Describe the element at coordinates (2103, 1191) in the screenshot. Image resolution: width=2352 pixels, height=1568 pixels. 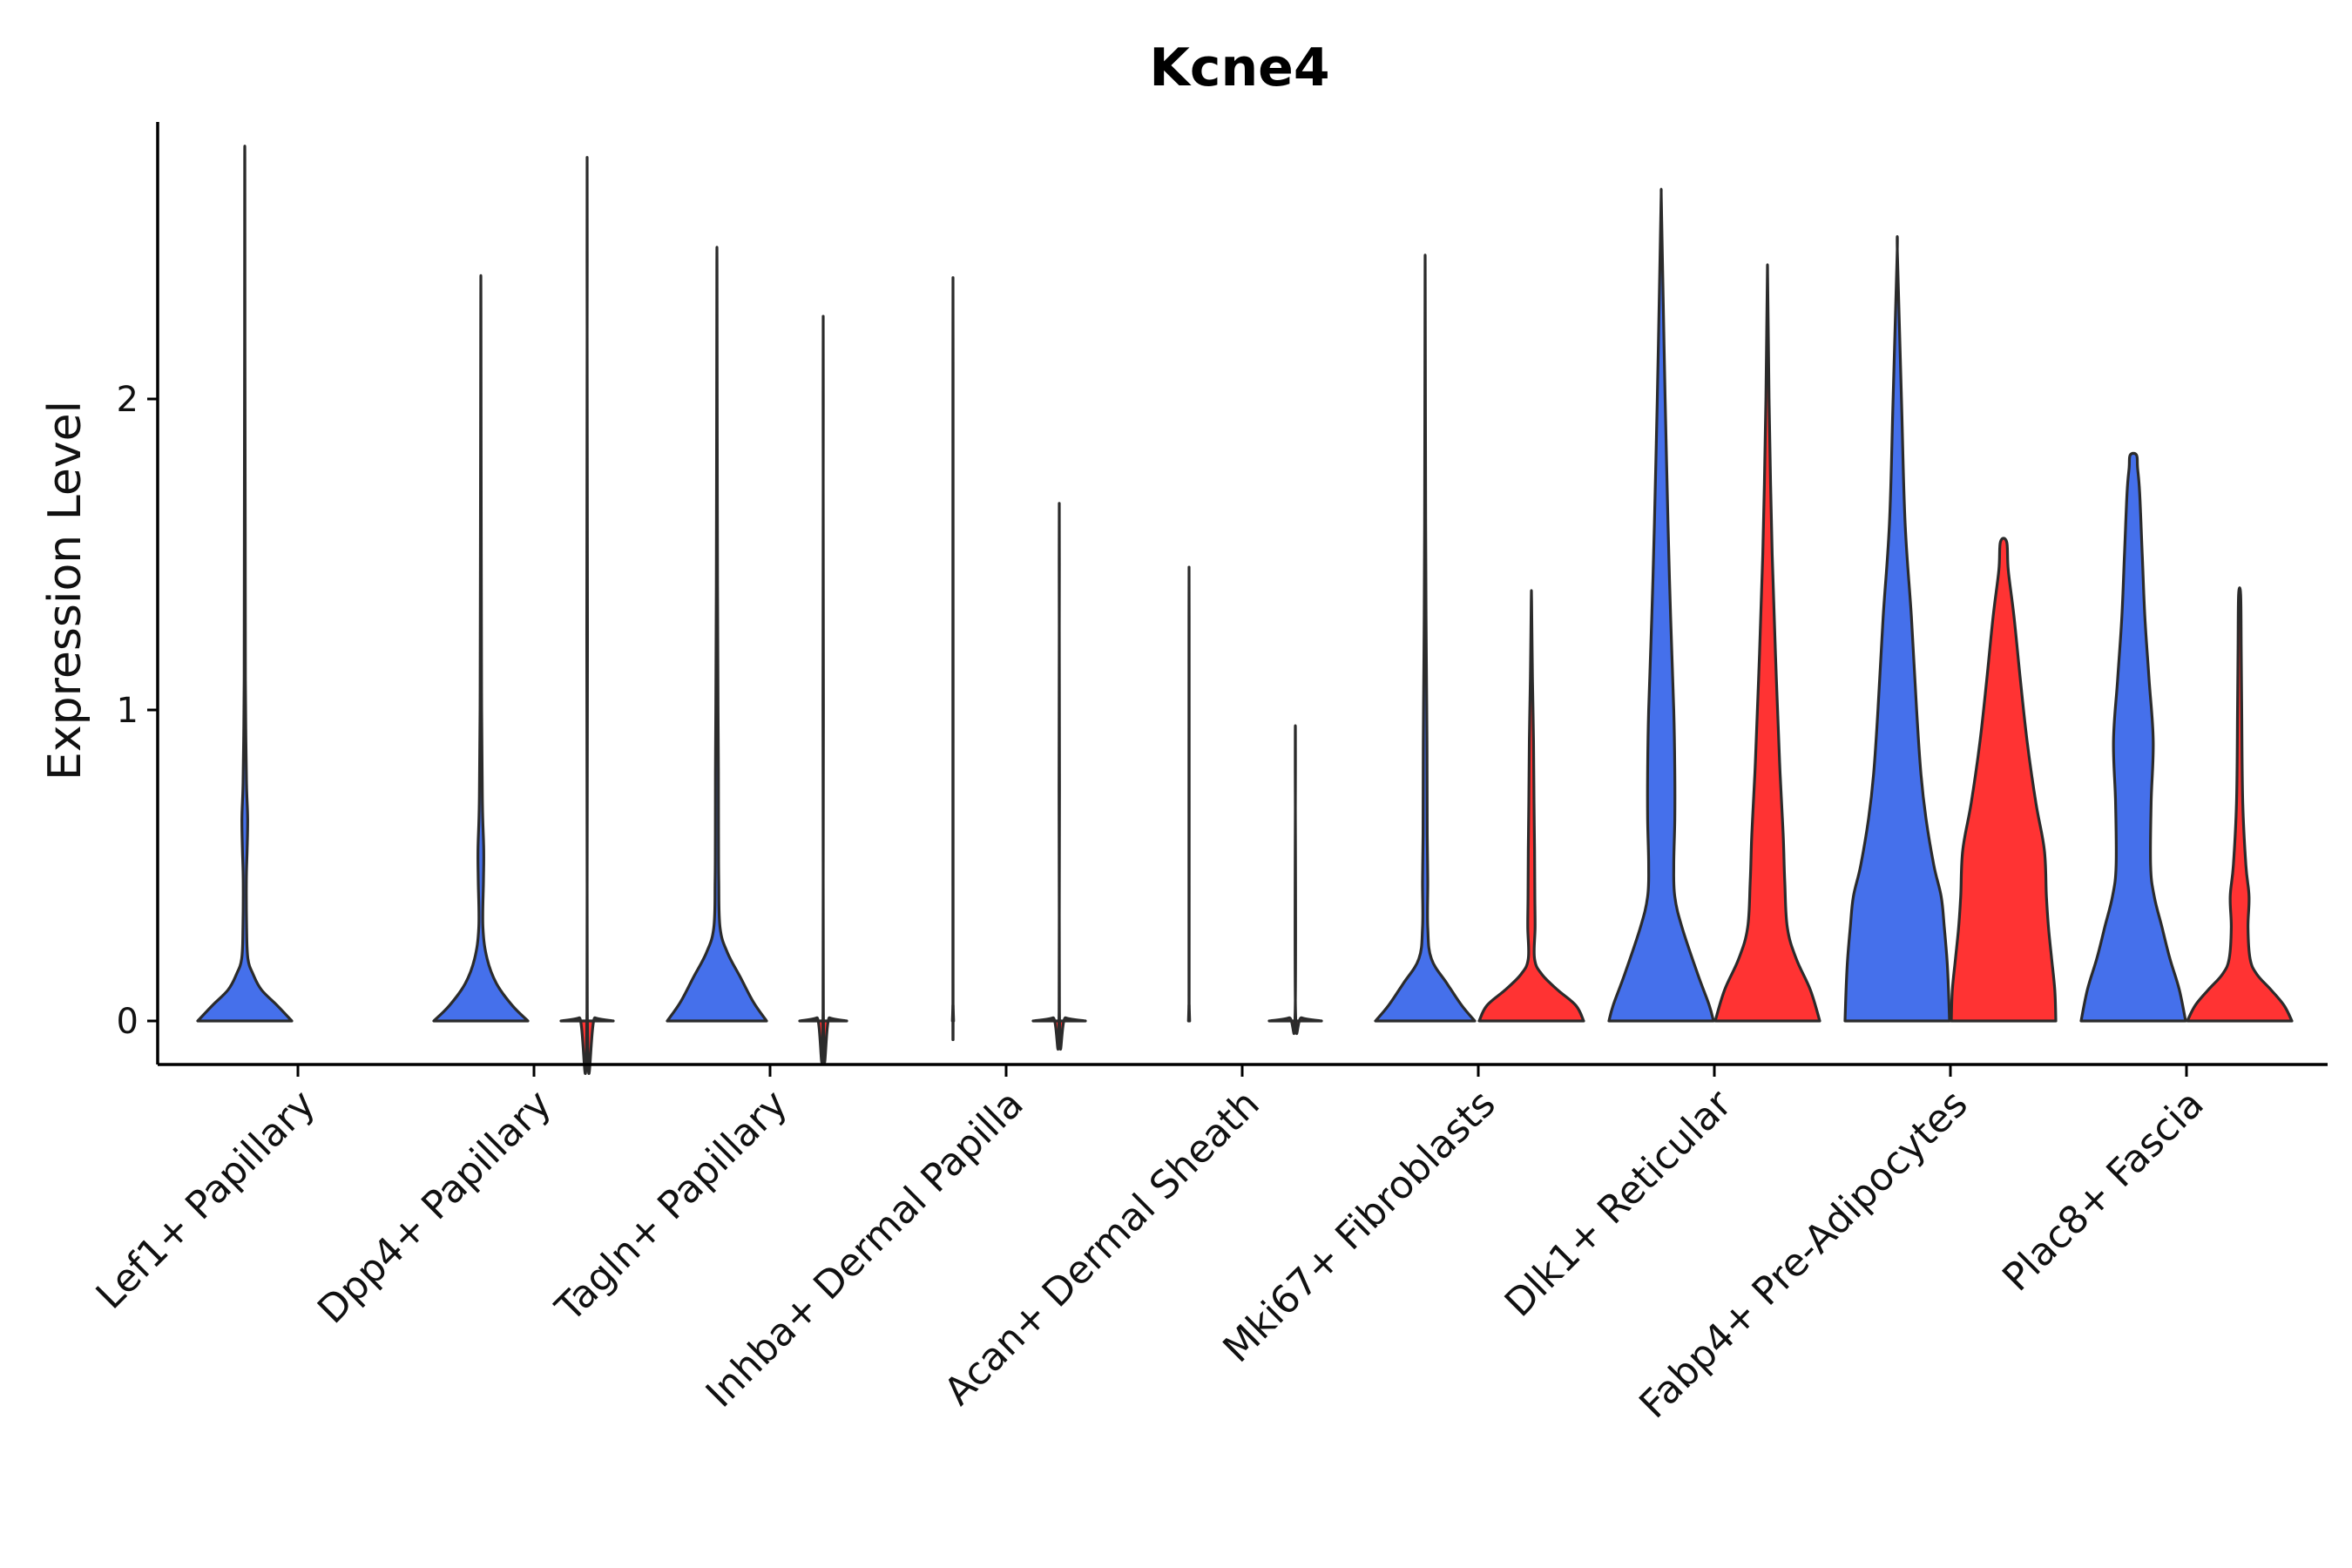
I see `x-category-label: Plac8+ Fascia` at that location.